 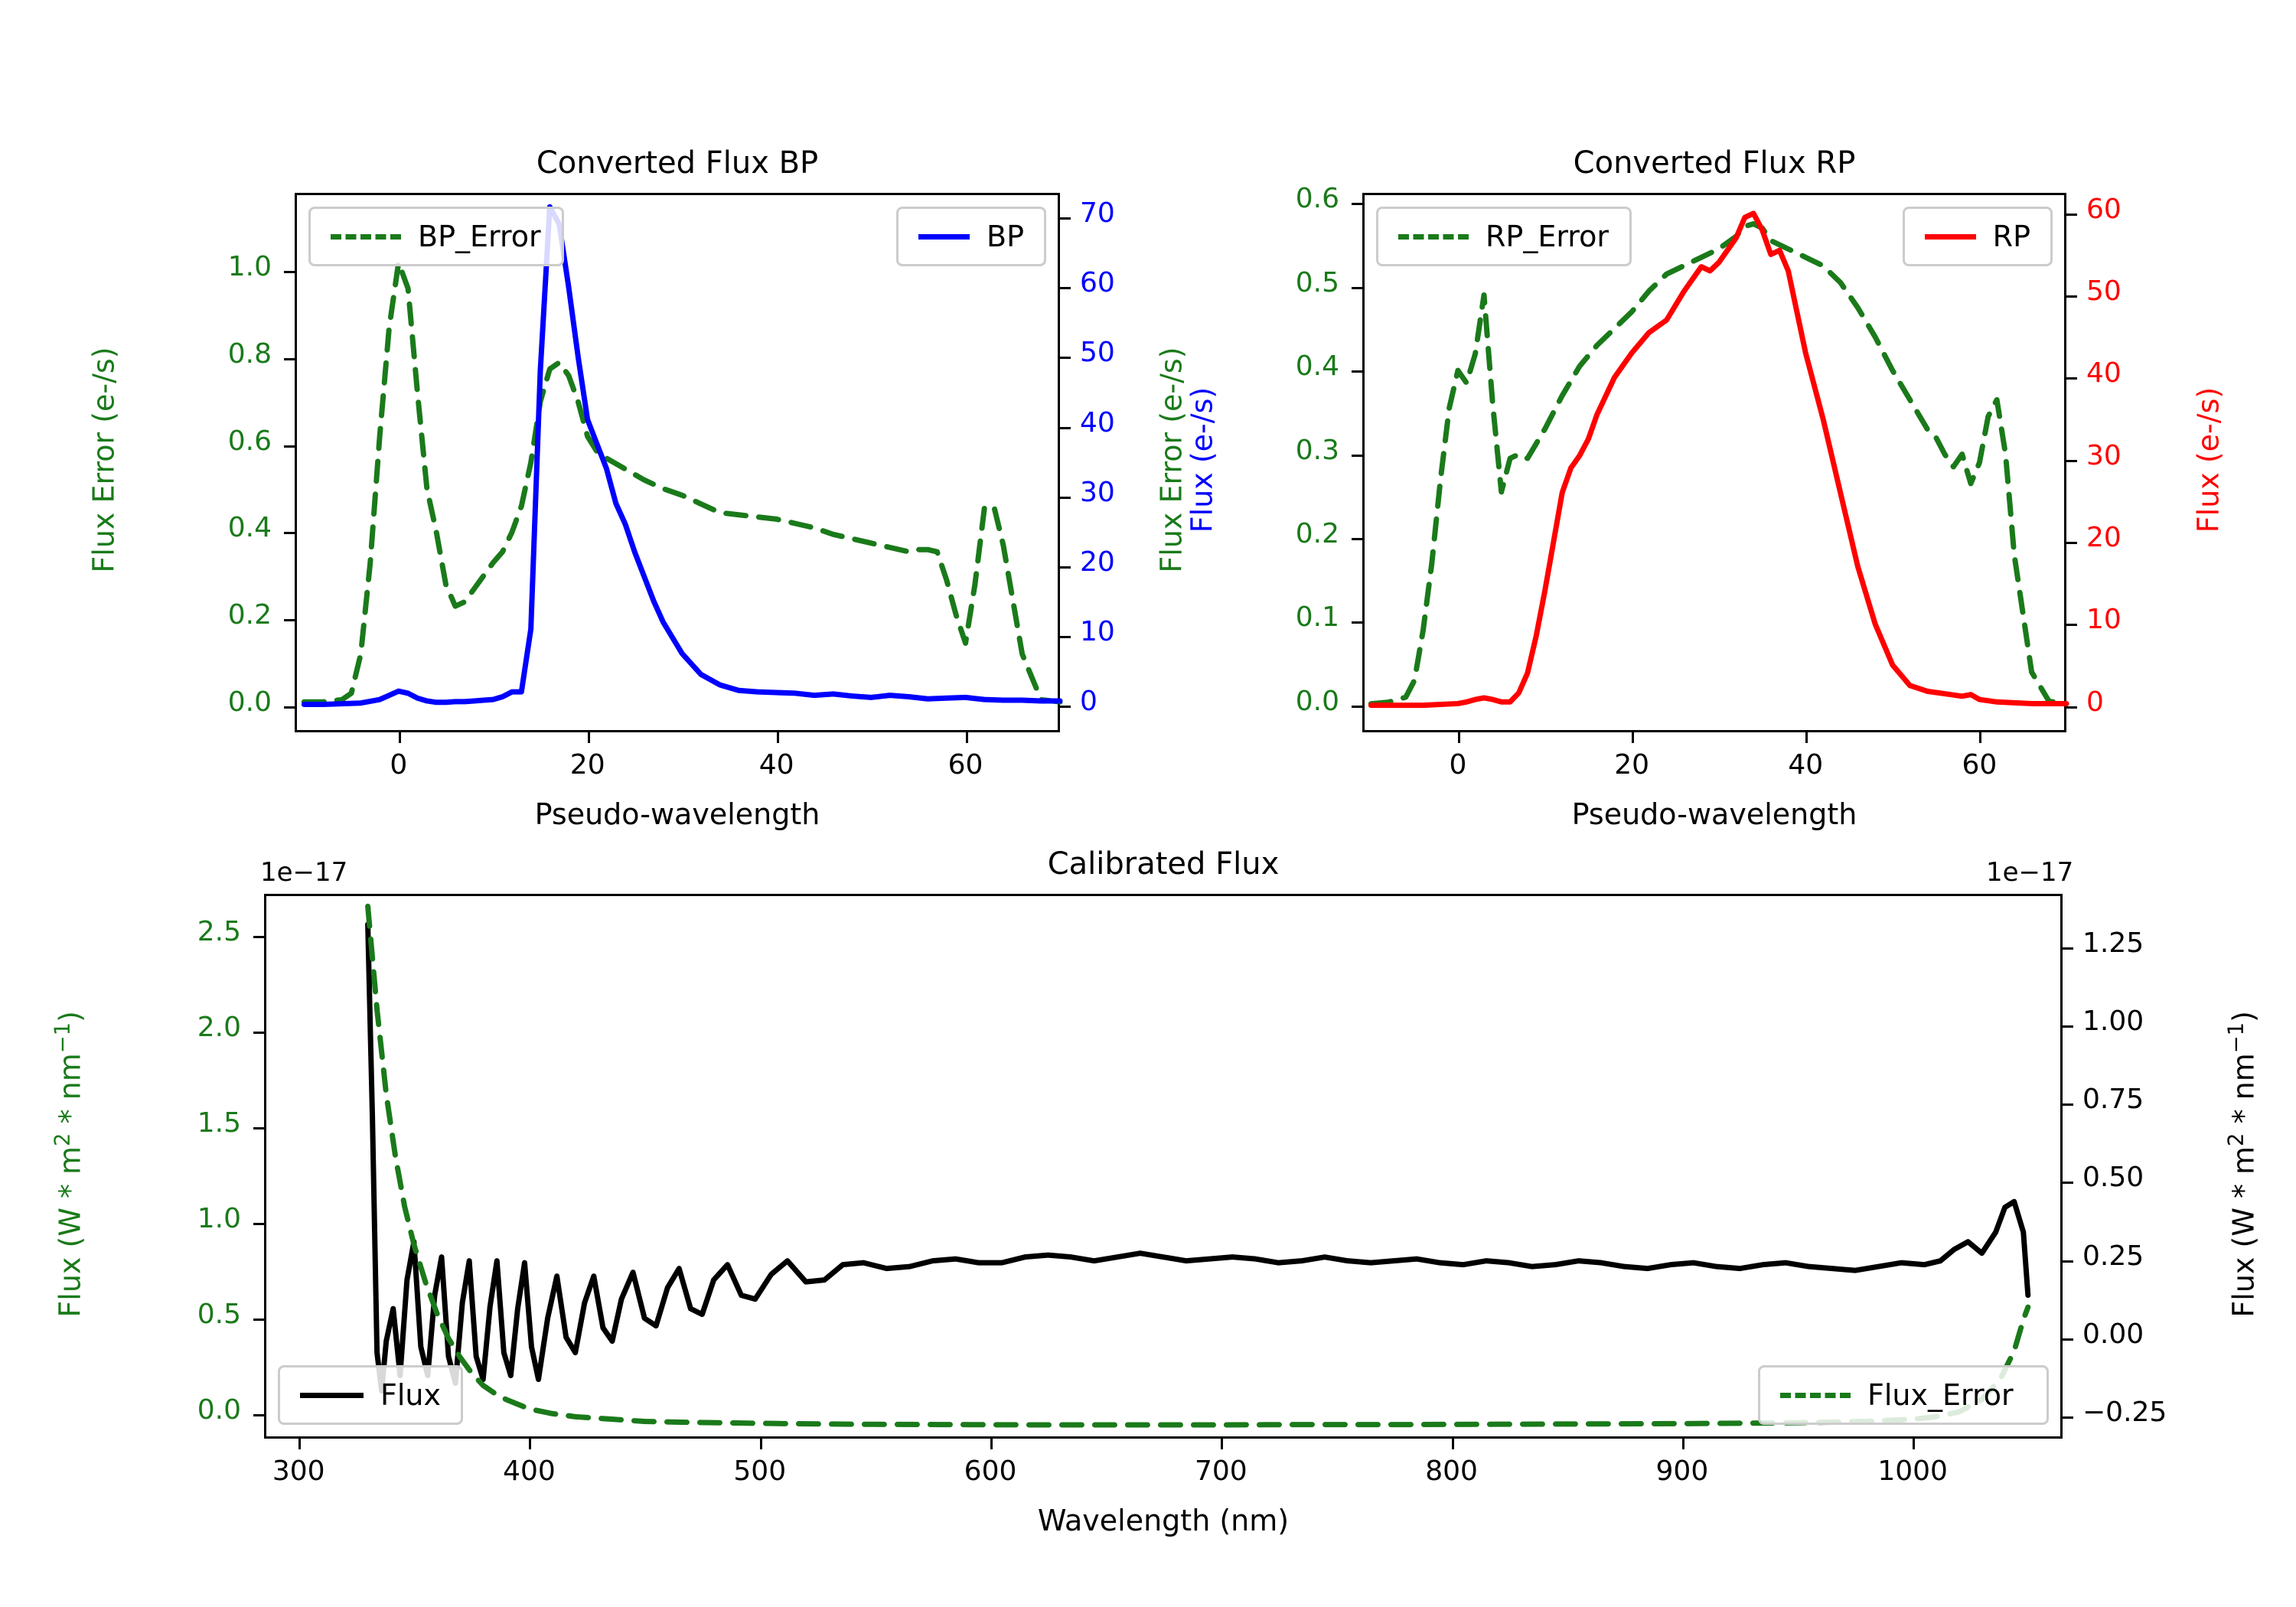 I want to click on legend-label: Flux, so click(x=410, y=1395).